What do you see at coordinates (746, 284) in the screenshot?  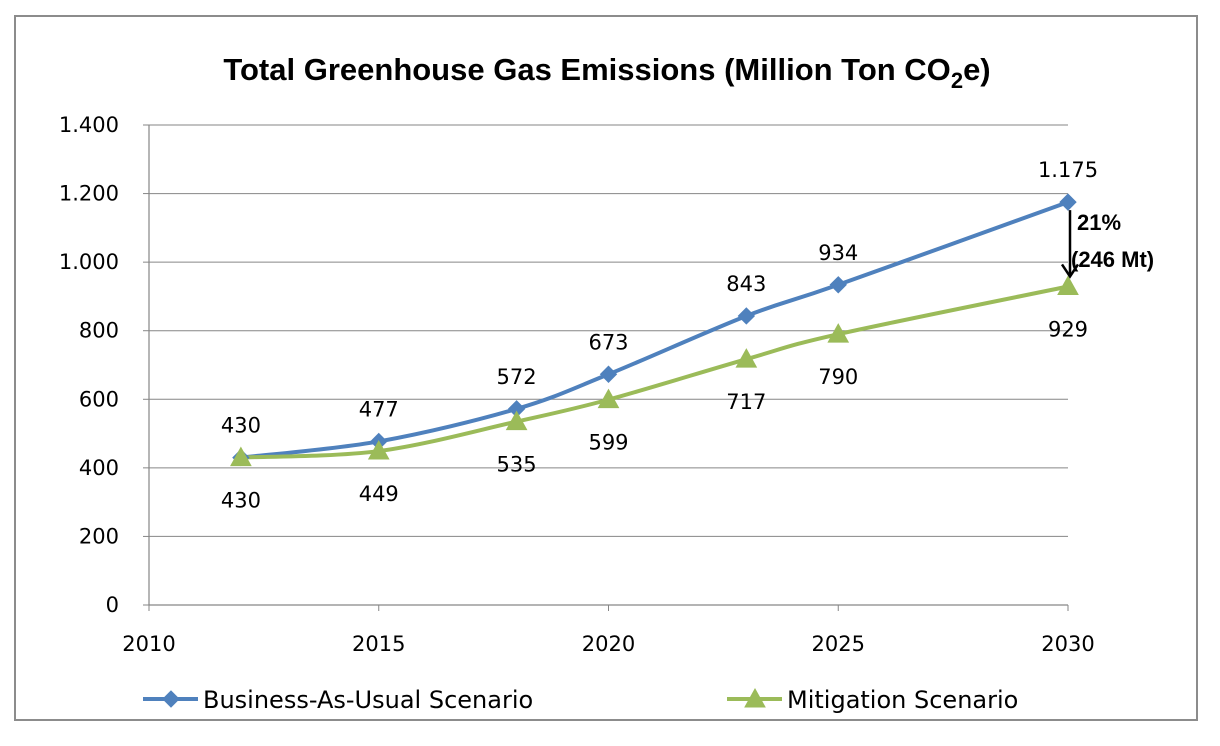 I see `bau-data-label: 843` at bounding box center [746, 284].